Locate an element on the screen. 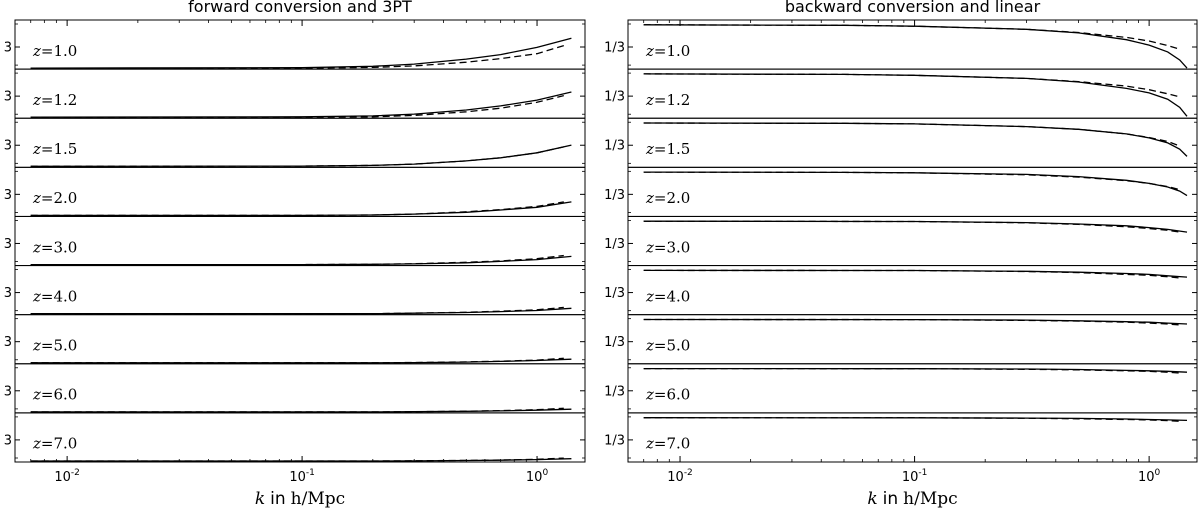  panel-z-1.5: 3 z=1.5 is located at coordinates (295, 142).